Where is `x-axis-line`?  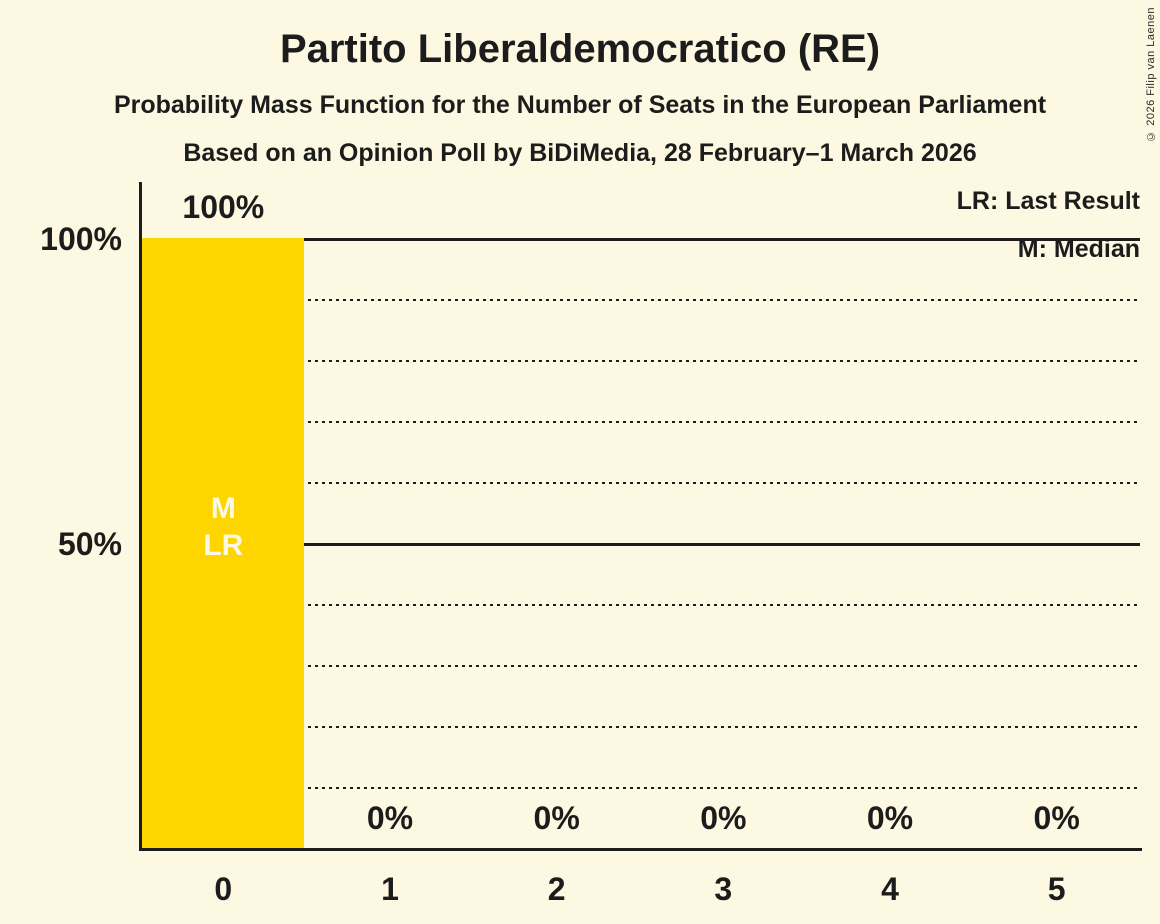 x-axis-line is located at coordinates (640, 849).